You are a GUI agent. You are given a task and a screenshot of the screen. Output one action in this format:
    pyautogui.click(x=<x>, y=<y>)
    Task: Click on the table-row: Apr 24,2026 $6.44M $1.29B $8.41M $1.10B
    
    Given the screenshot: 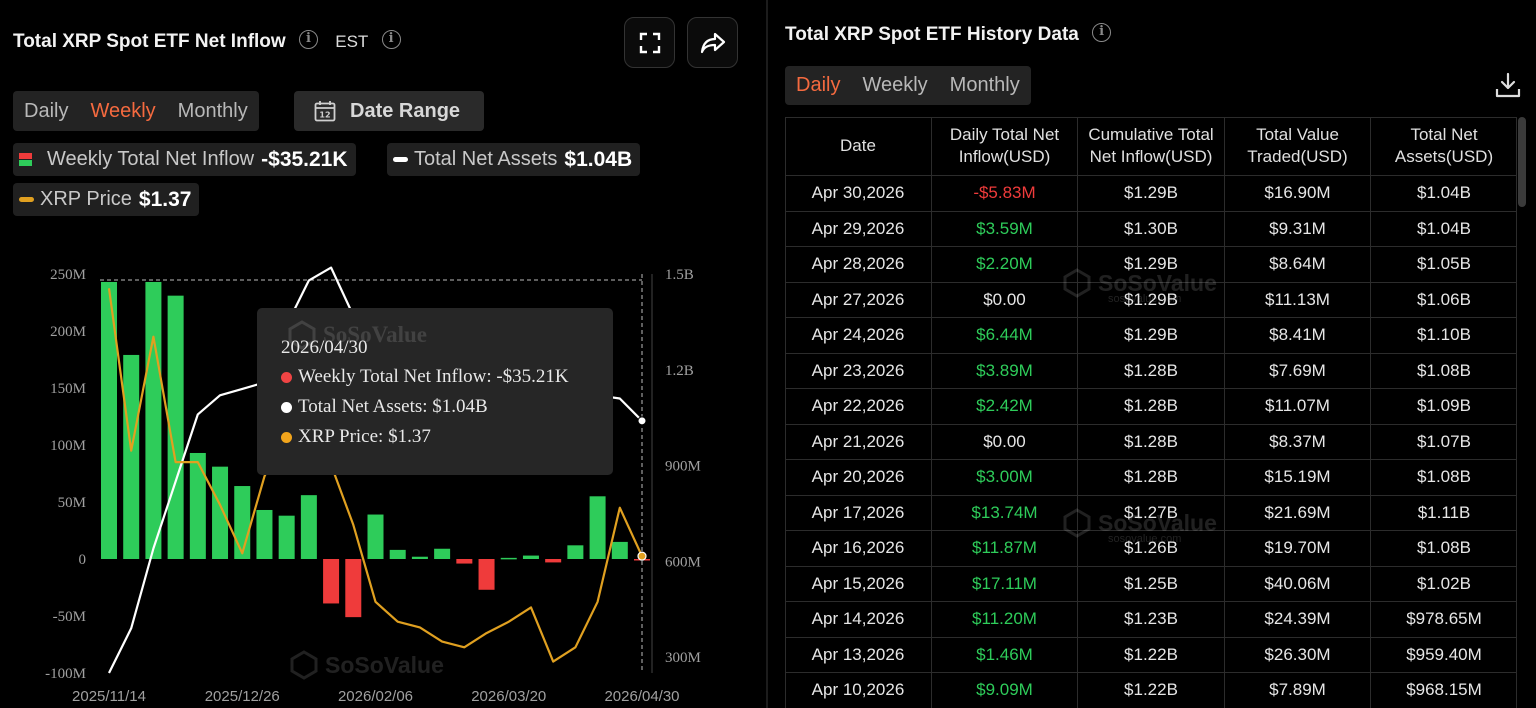 What is the action you would take?
    pyautogui.click(x=1151, y=336)
    